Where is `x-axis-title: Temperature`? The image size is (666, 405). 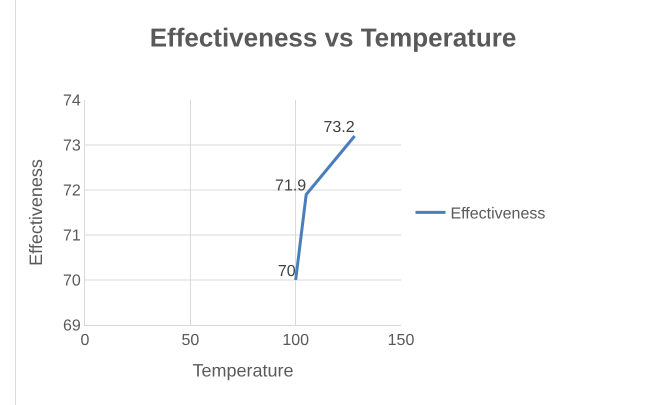 x-axis-title: Temperature is located at coordinates (243, 370).